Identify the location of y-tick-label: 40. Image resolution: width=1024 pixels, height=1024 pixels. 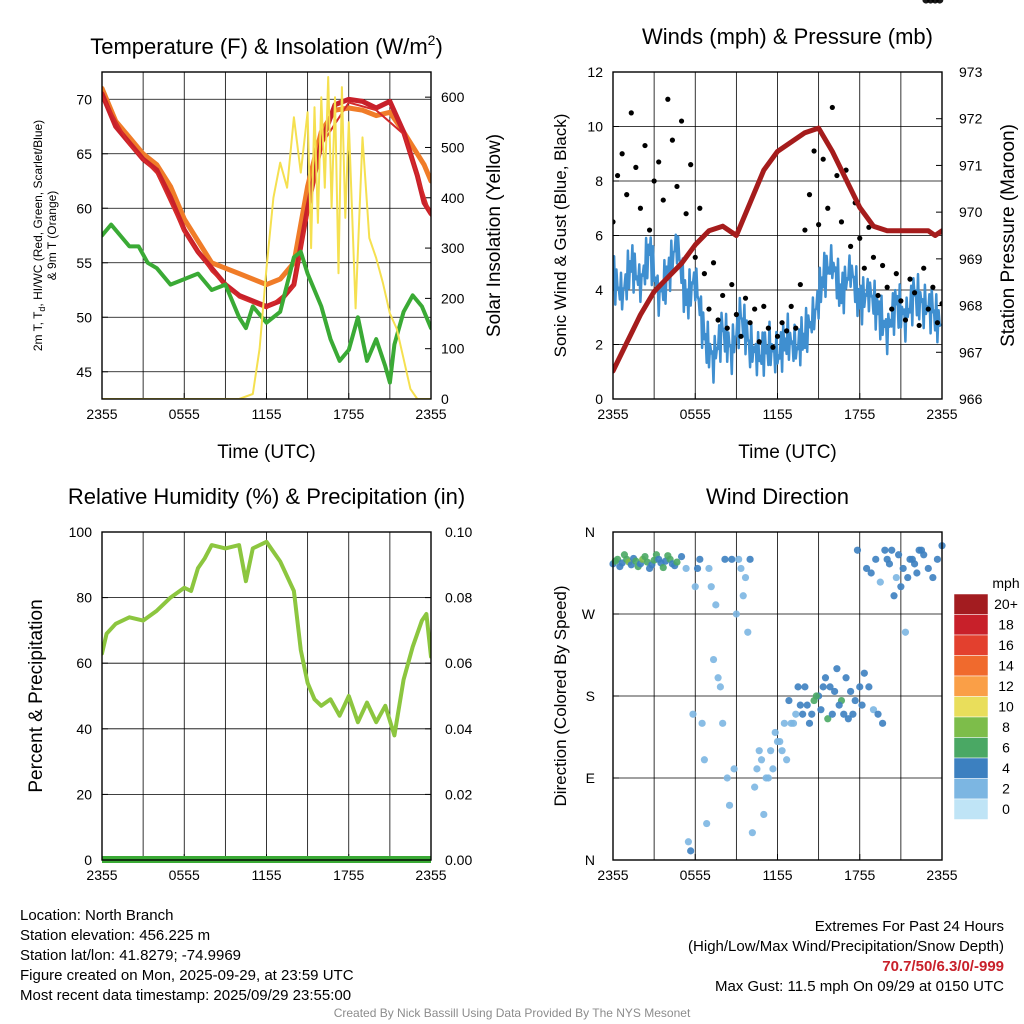
(84, 729).